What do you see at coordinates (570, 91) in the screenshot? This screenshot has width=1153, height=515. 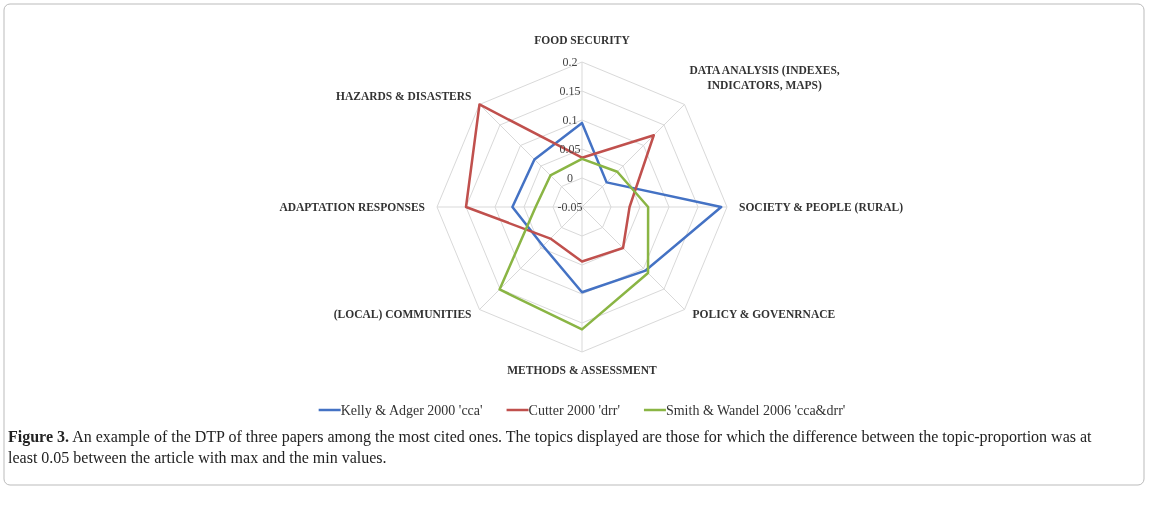 I see `y-tick-label: 0.15` at bounding box center [570, 91].